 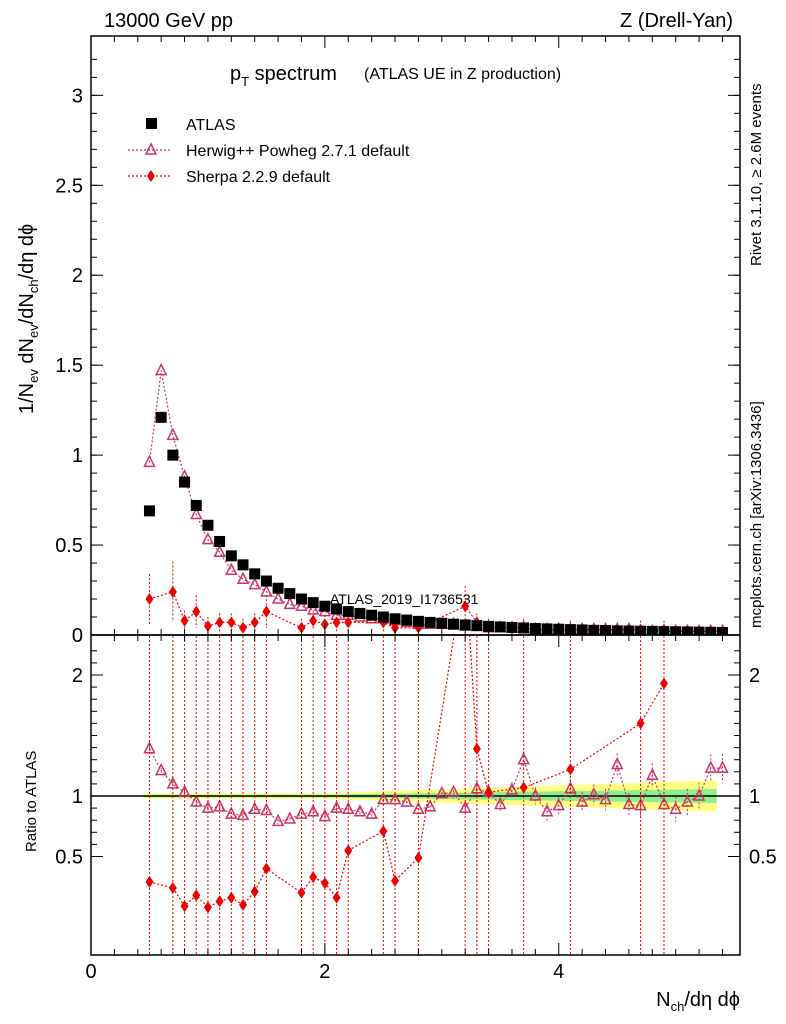 What do you see at coordinates (77, 96) in the screenshot?
I see `y-tick-label-main: 3` at bounding box center [77, 96].